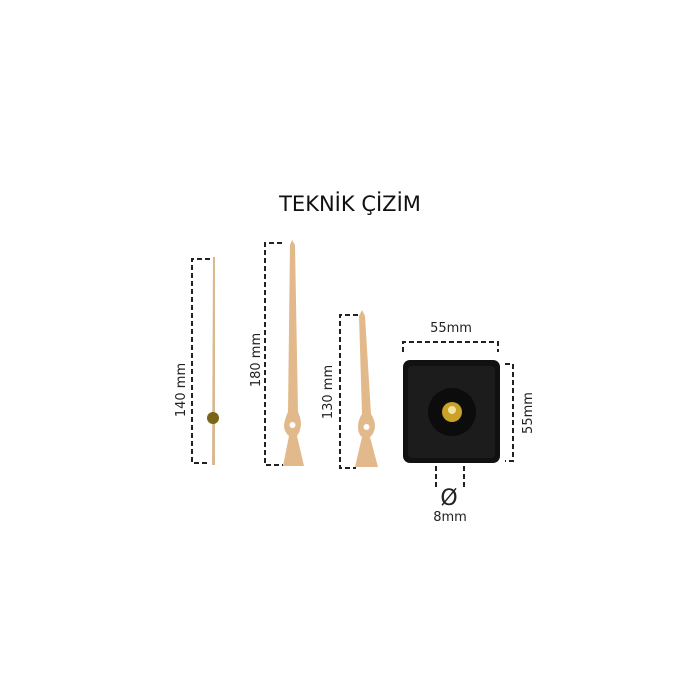 This screenshot has width=700, height=700. I want to click on title: TEKNİK ÇİZİM, so click(349, 203).